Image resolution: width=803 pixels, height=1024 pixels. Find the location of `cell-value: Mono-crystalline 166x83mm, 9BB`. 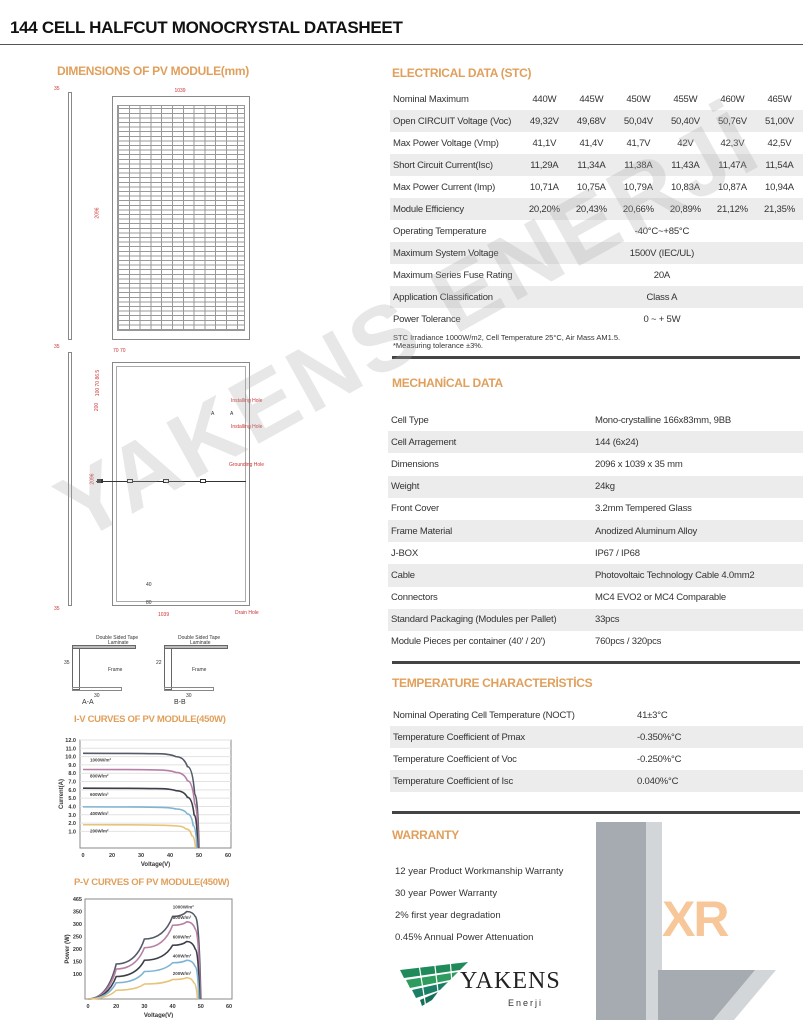

cell-value: Mono-crystalline 166x83mm, 9BB is located at coordinates (663, 420).